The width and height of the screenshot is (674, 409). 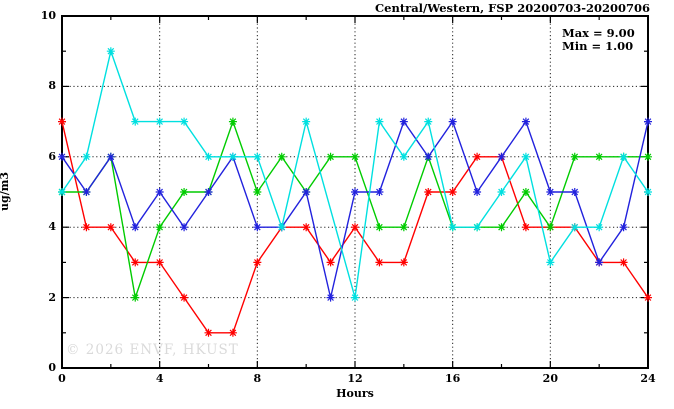 I want to click on y-tick-label: 6, so click(x=52, y=156).